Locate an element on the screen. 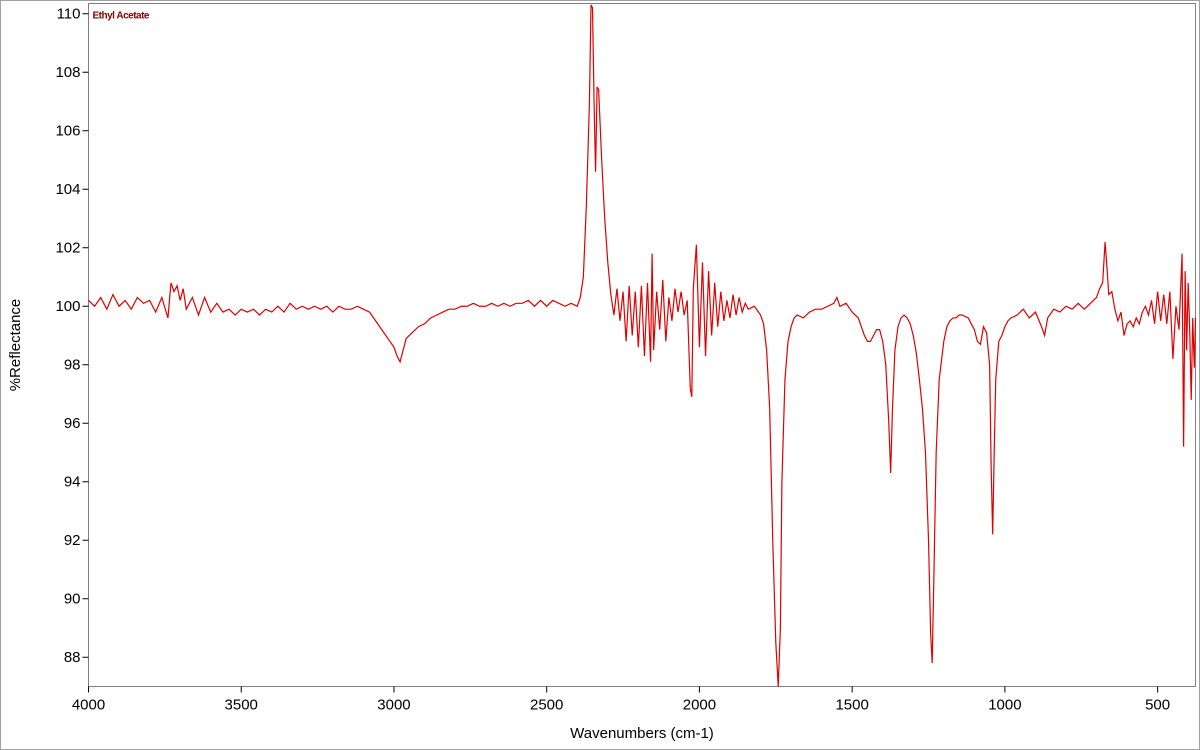 This screenshot has height=750, width=1200. x-axis-title: Wavenumbers (cm-1) is located at coordinates (642, 733).